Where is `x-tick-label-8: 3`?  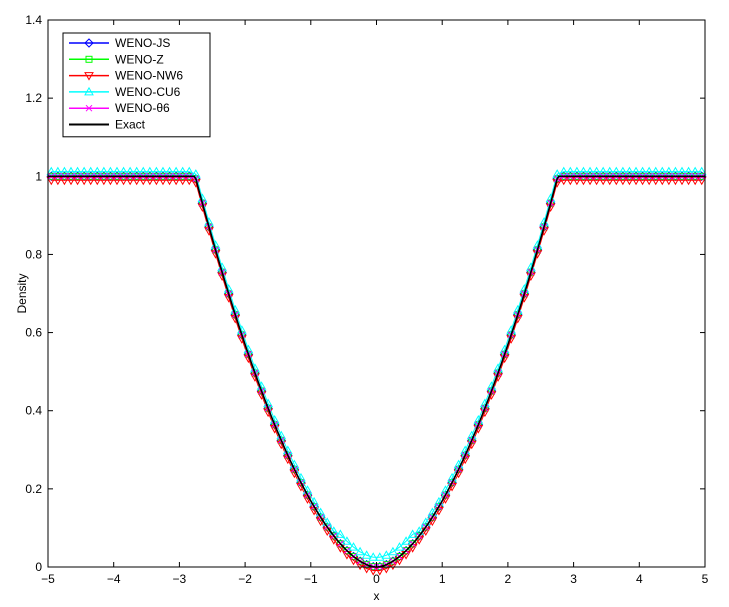 x-tick-label-8: 3 is located at coordinates (573, 579).